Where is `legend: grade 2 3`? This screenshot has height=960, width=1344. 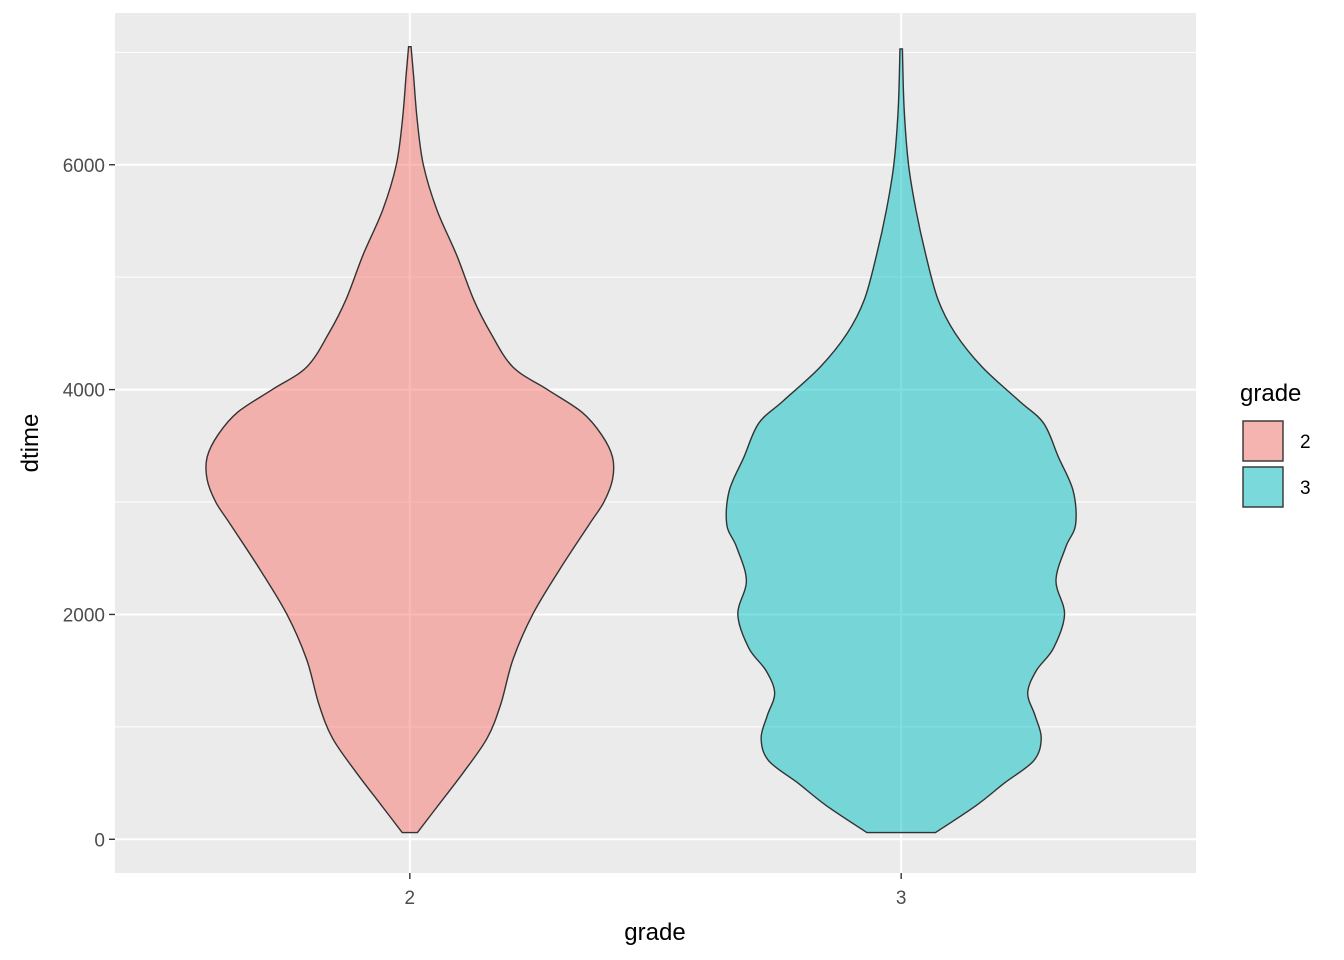
legend: grade 2 3 is located at coordinates (1275, 444).